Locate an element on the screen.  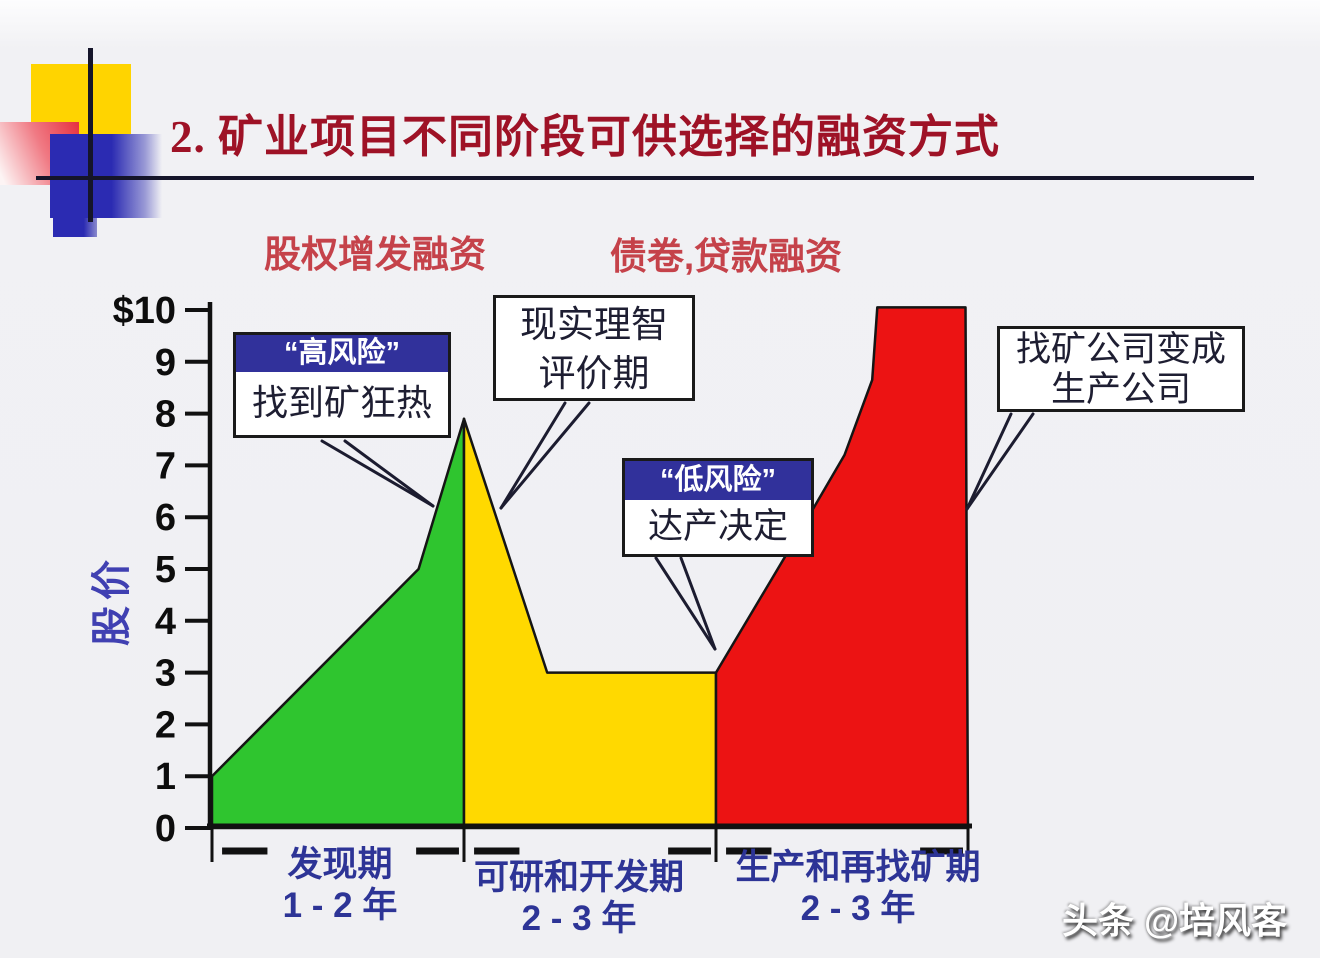
callout-high-risk: “高风险” 找到矿狂热 is located at coordinates (342, 385).